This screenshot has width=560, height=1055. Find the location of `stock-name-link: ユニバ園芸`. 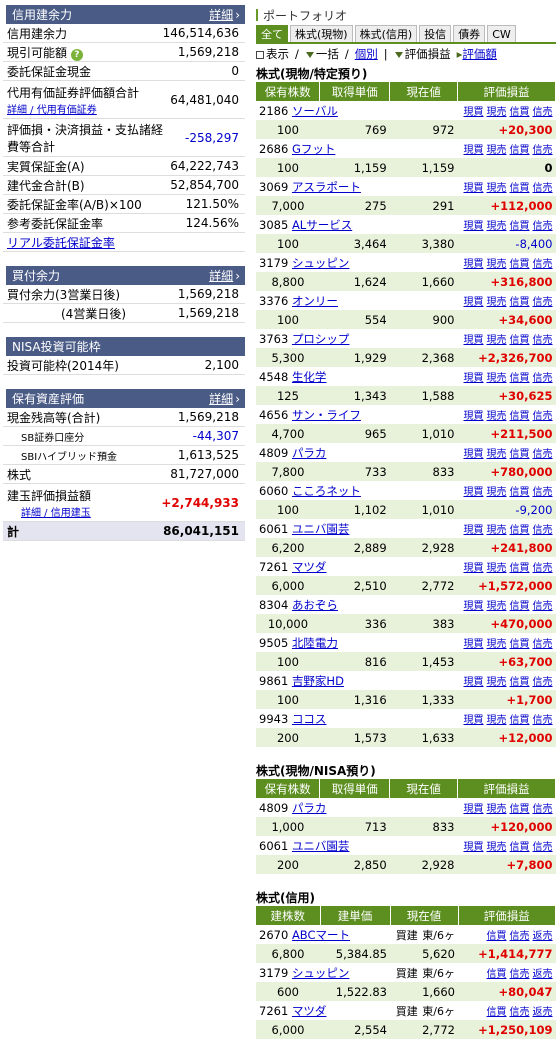

stock-name-link: ユニバ園芸 is located at coordinates (320, 845).